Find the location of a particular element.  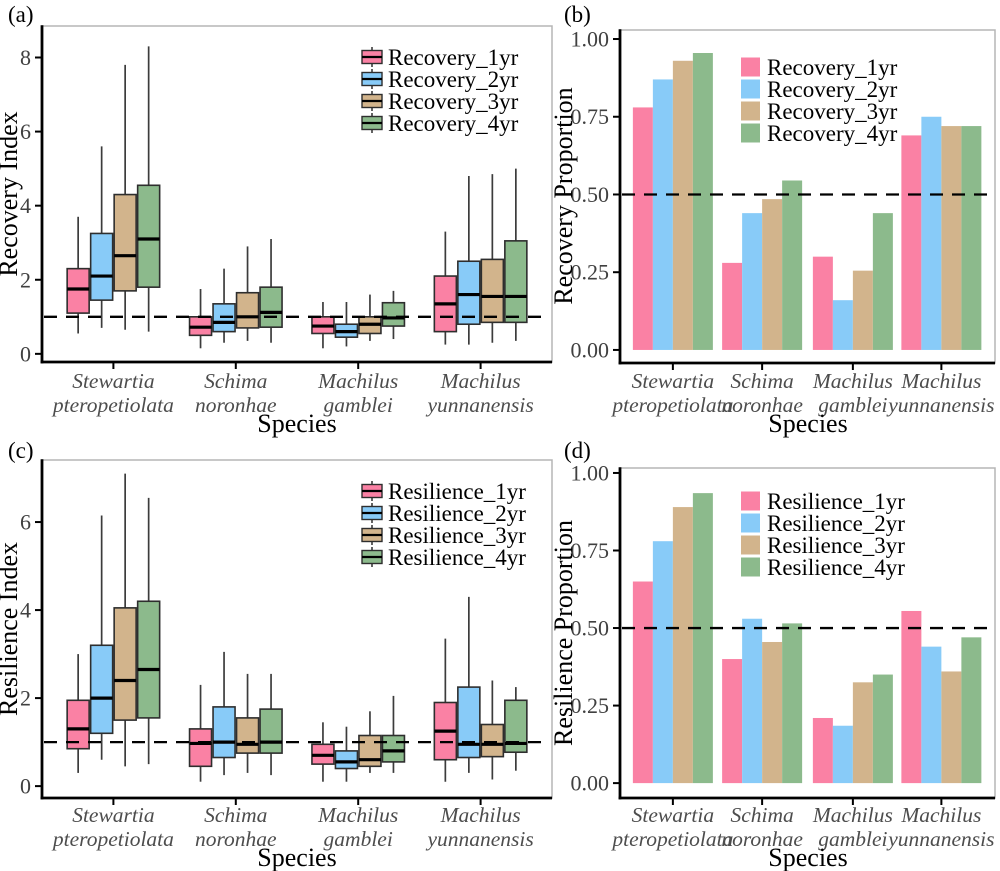

panel-label: (b) is located at coordinates (577, 14).